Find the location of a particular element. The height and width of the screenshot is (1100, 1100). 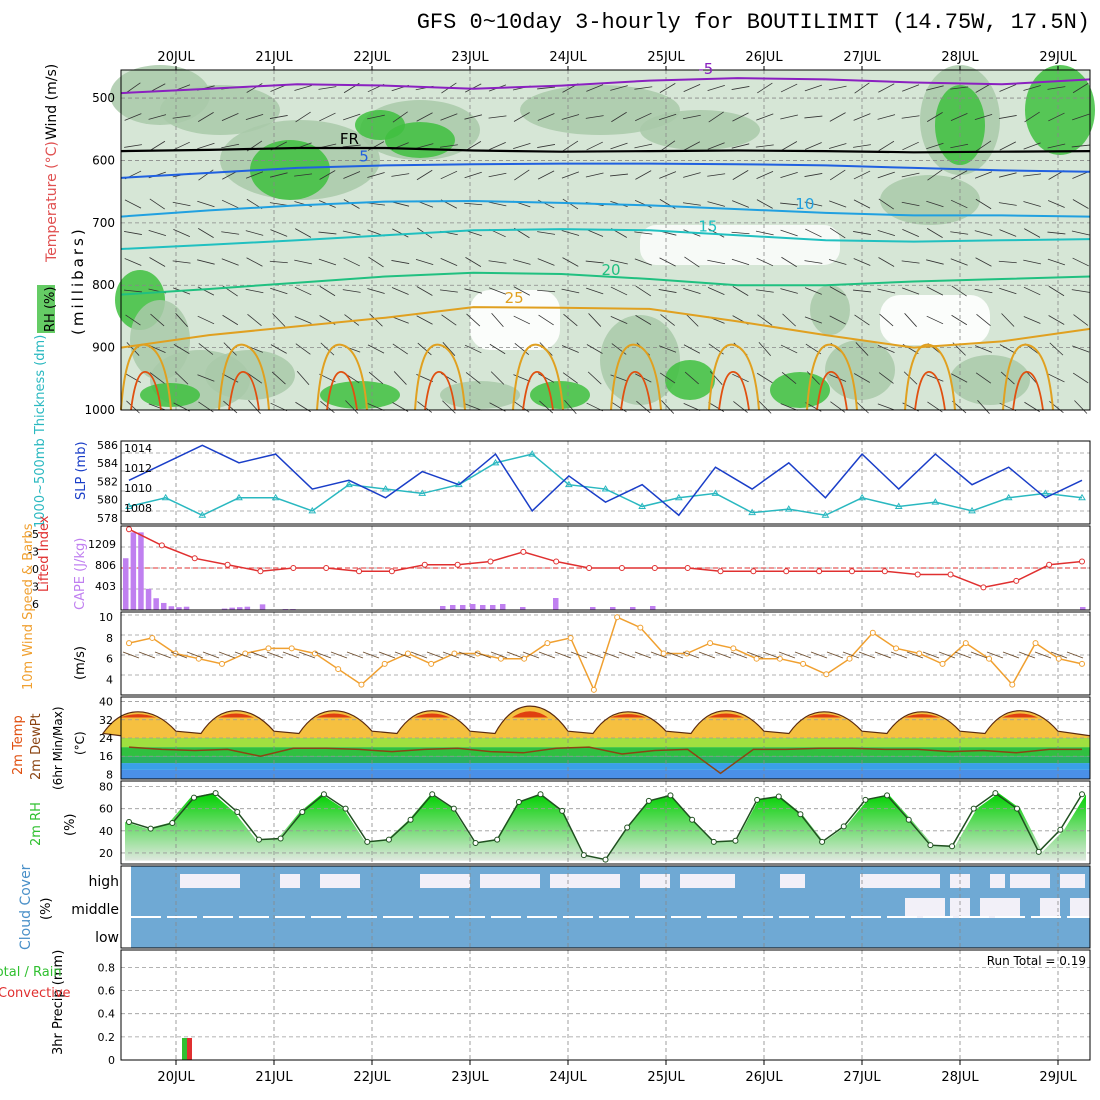

date-tick-top: 21JUL is located at coordinates (274, 57).